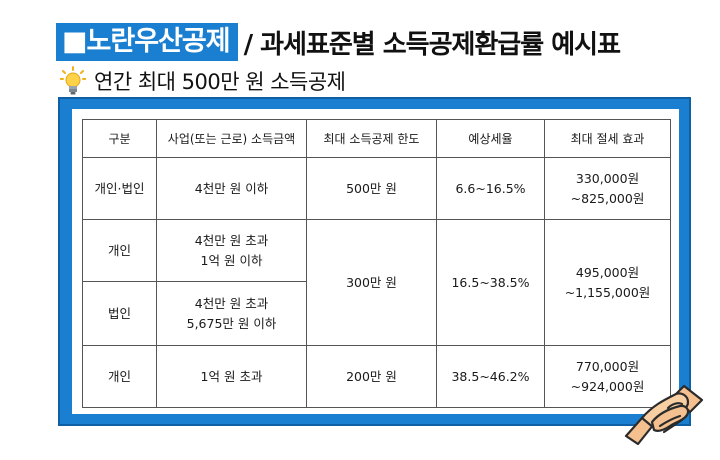 The width and height of the screenshot is (720, 460). I want to click on saving-min: 770,000원, so click(607, 366).